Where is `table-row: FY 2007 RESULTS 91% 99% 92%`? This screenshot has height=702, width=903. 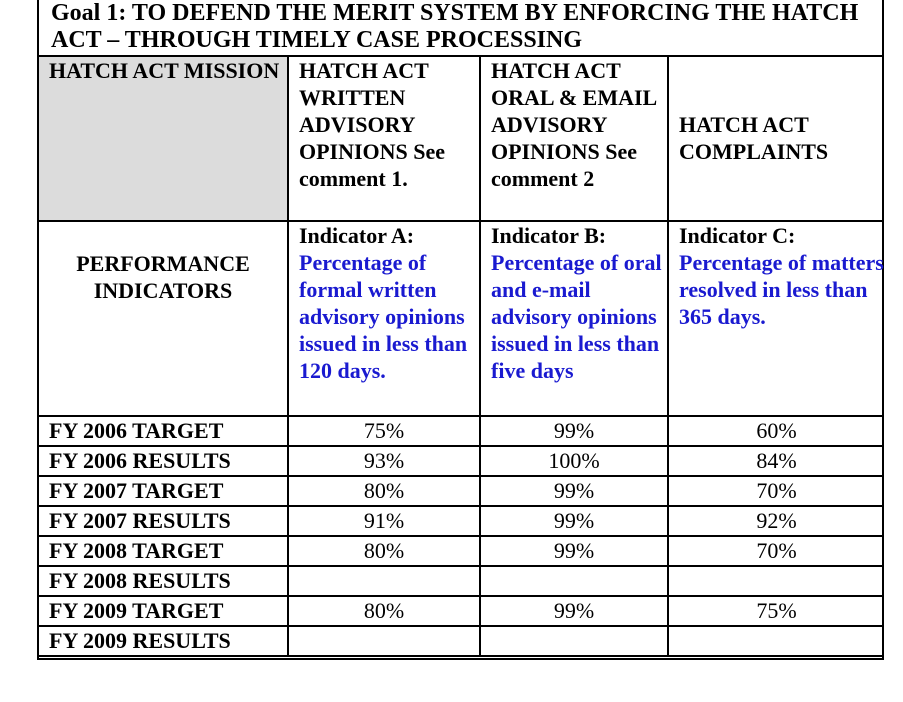 table-row: FY 2007 RESULTS 91% 99% 92% is located at coordinates (461, 521).